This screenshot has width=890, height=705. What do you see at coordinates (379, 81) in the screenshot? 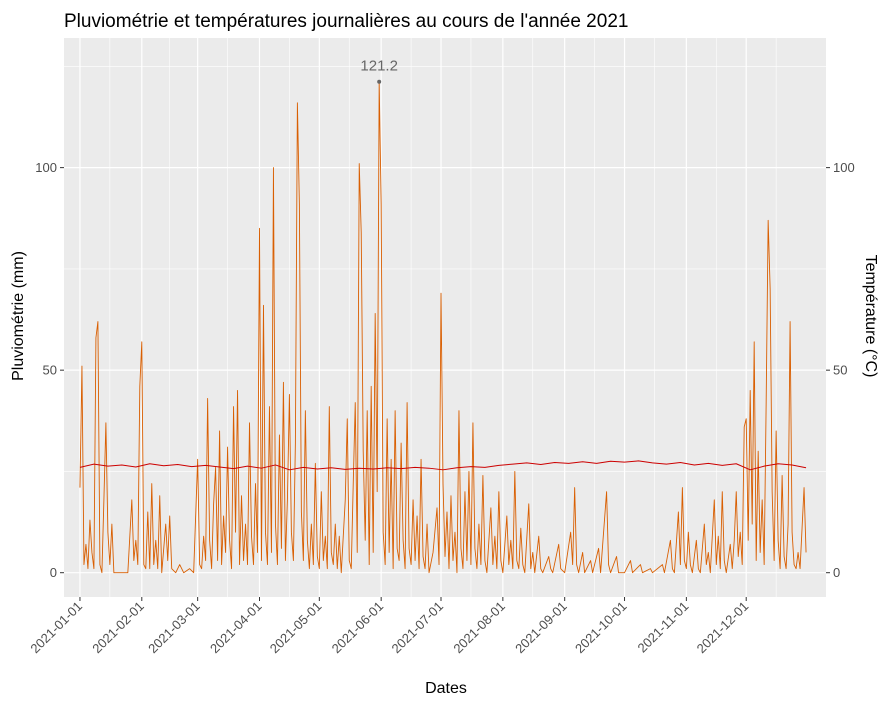
I see `peak-point` at bounding box center [379, 81].